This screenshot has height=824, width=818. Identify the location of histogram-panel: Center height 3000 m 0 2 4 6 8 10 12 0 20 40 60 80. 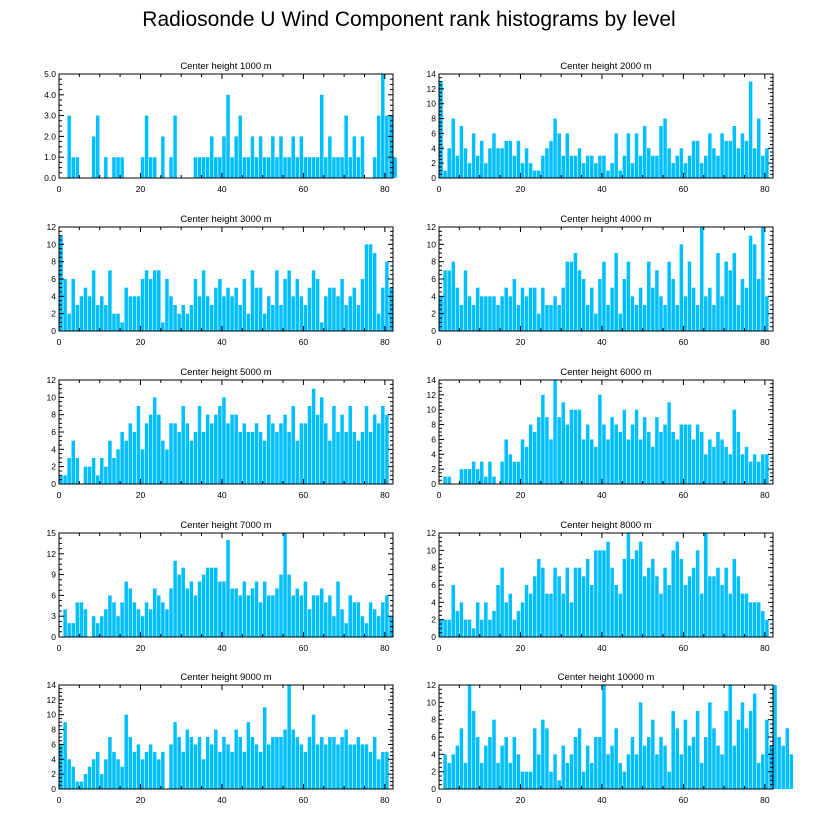
(220, 280).